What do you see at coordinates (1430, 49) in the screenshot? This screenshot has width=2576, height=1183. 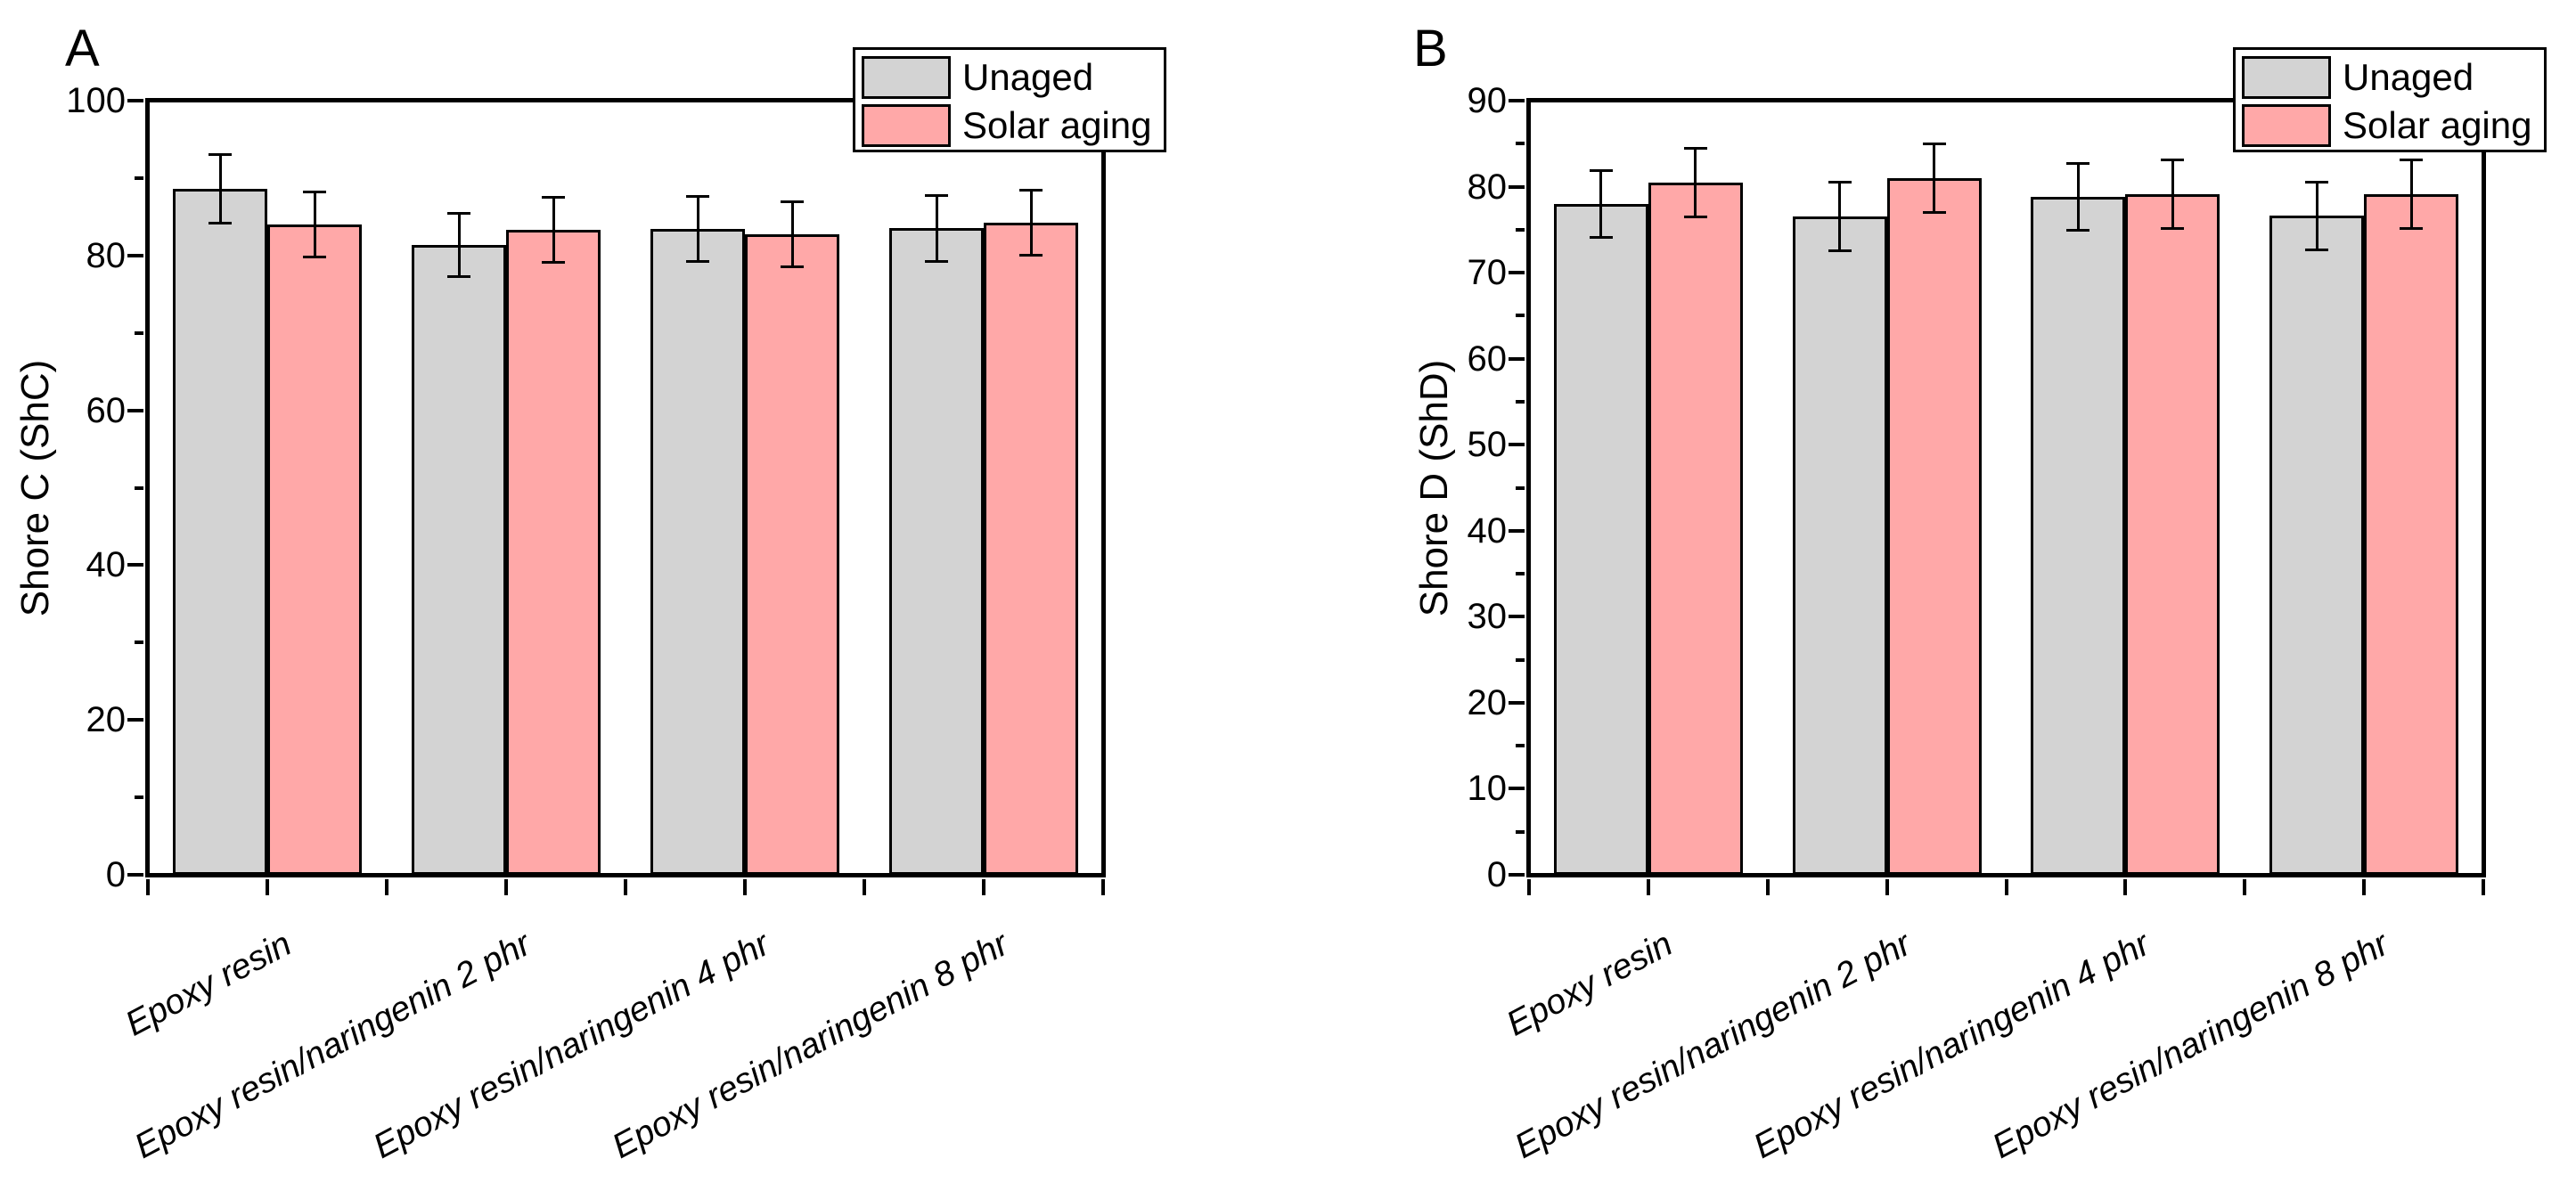 I see `panel-label: B` at bounding box center [1430, 49].